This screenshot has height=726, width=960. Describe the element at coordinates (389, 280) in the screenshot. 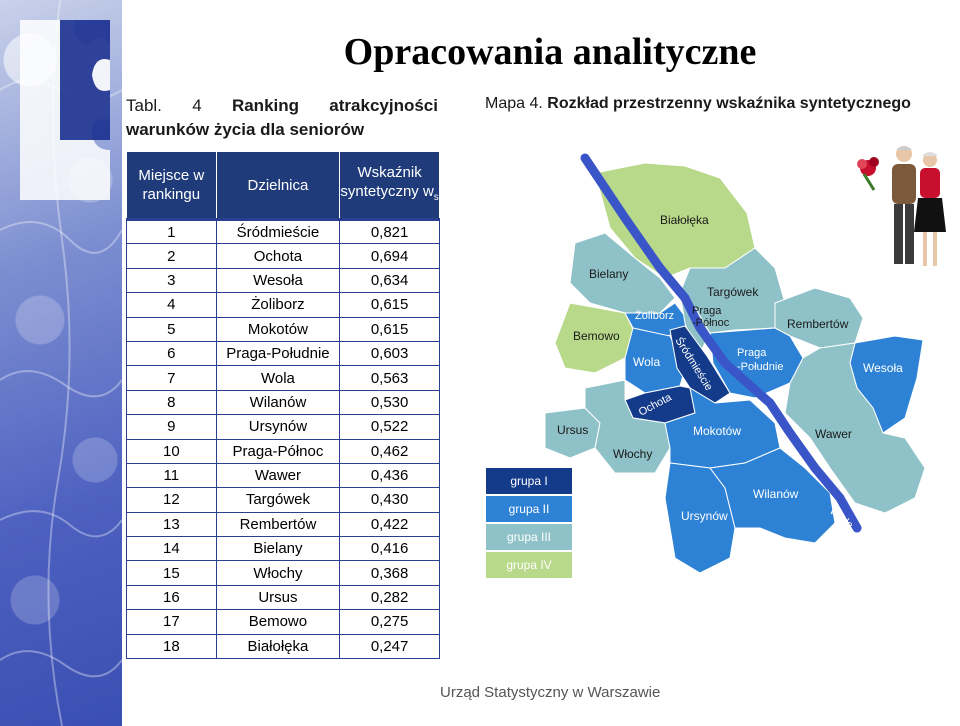

I see `cell-index-value: 0,634` at that location.